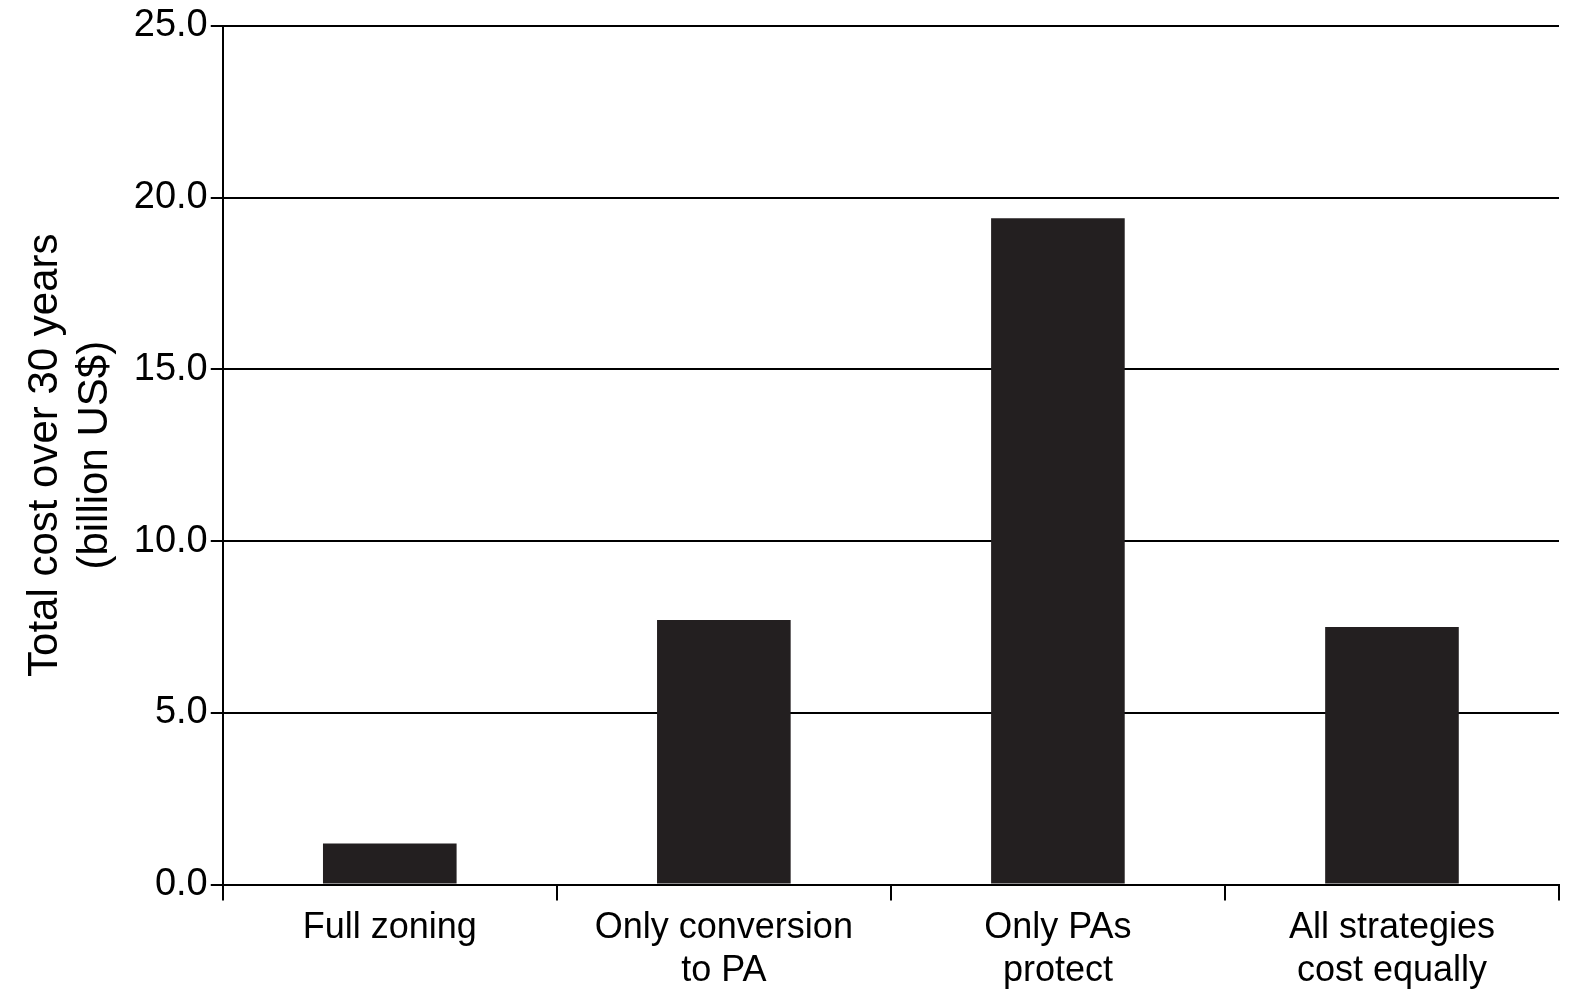  I want to click on y-tick-label: 20.0, so click(170, 195).